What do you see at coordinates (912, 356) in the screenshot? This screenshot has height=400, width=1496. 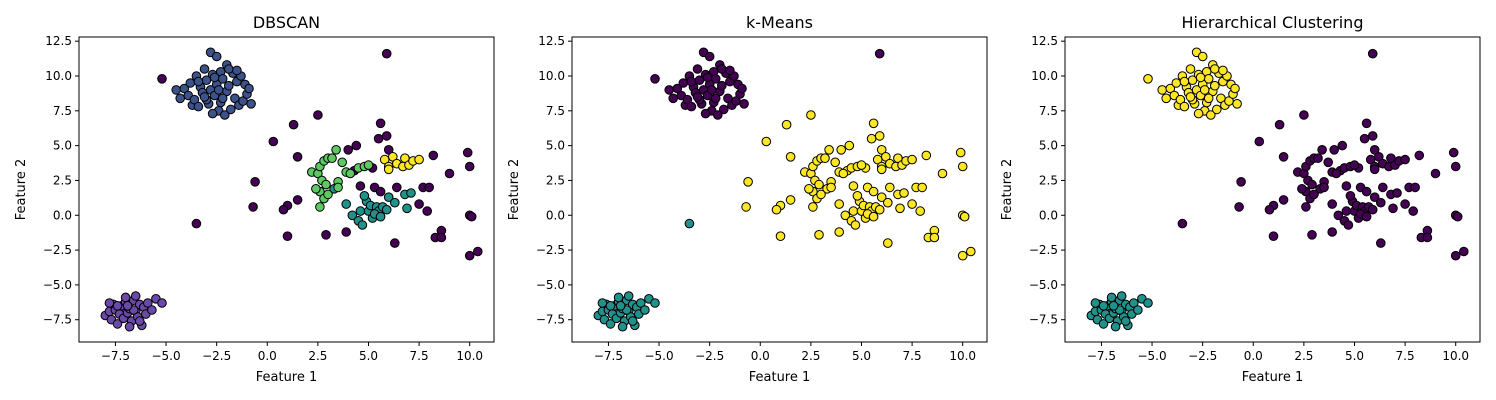 I see `x-tick-label: 7.5` at bounding box center [912, 356].